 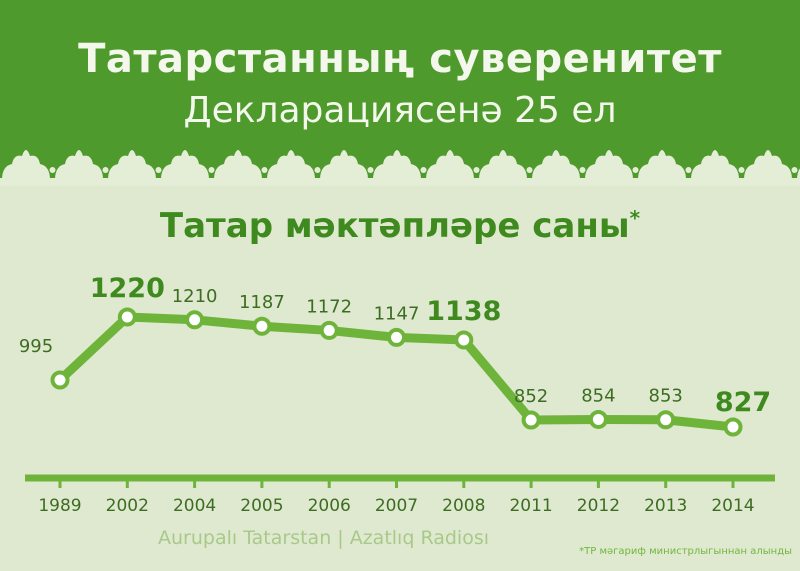 What do you see at coordinates (394, 226) in the screenshot?
I see `chart-title-text: Татар мәктәпләре саны` at bounding box center [394, 226].